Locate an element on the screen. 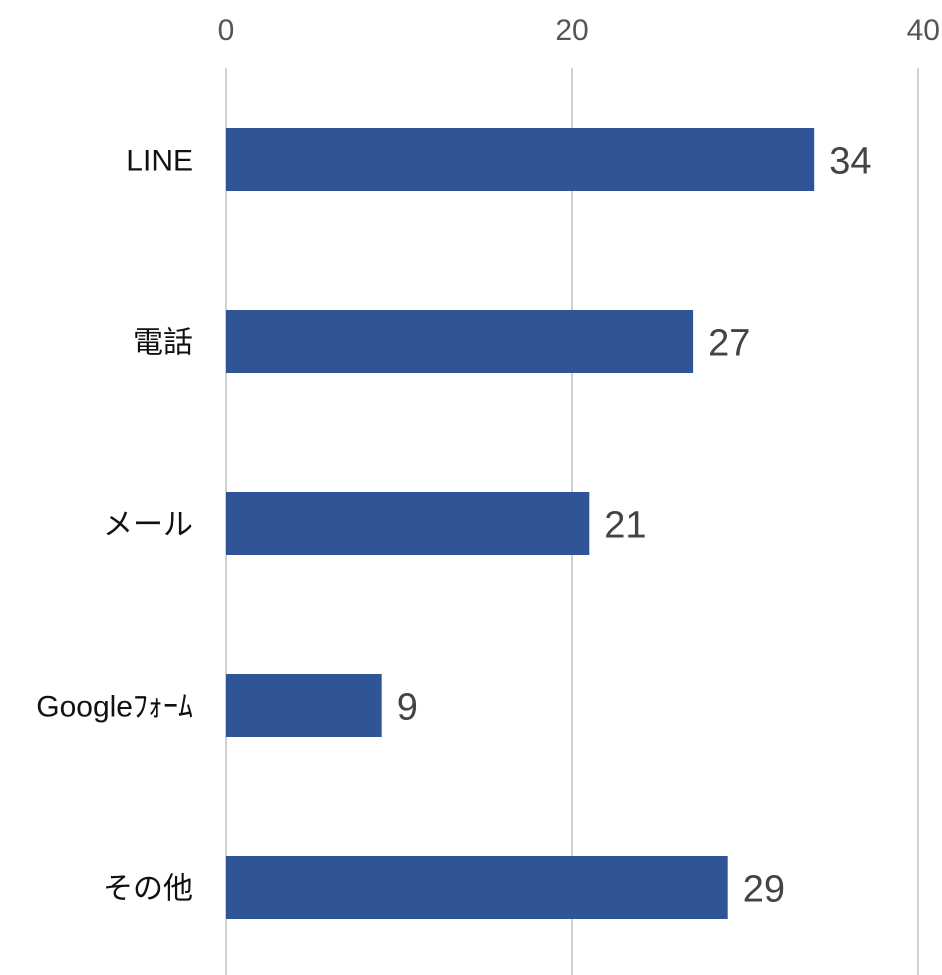 This screenshot has width=942, height=975. x-tick-label: 40 is located at coordinates (923, 30).